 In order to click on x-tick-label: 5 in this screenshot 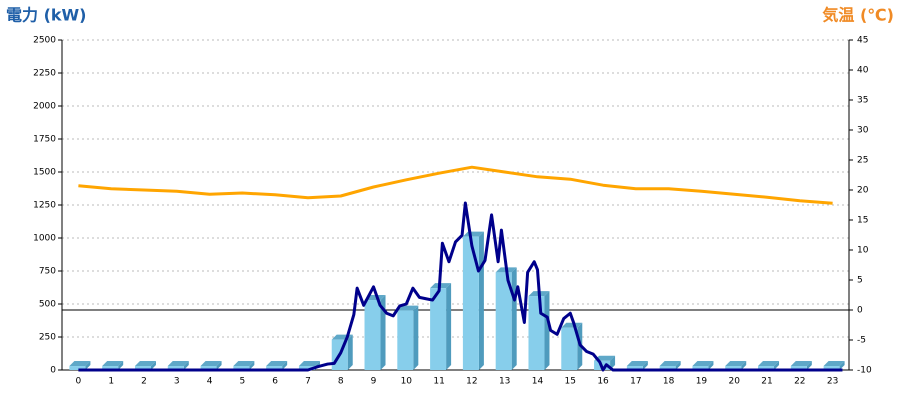, I will do `click(242, 382)`.